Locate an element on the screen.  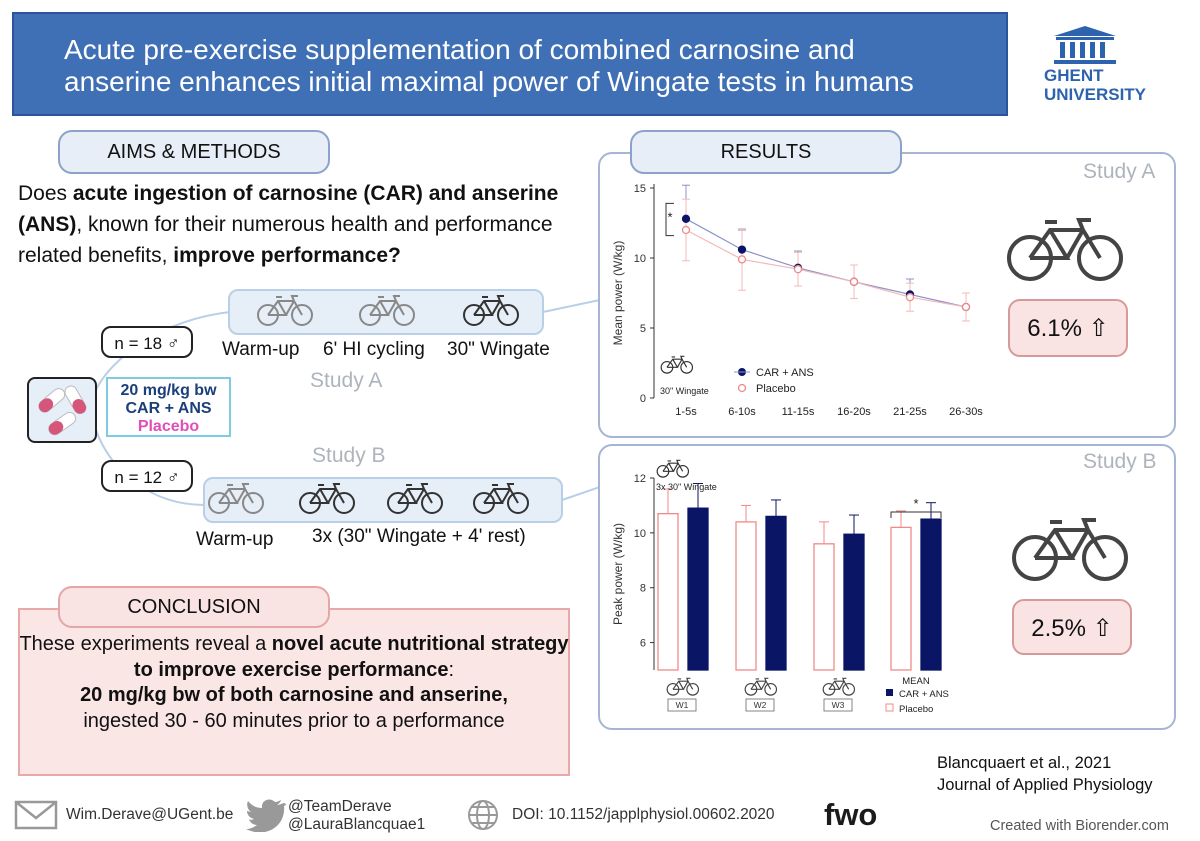
university-name: GHENT UNIVERSITY is located at coordinates (1095, 85).